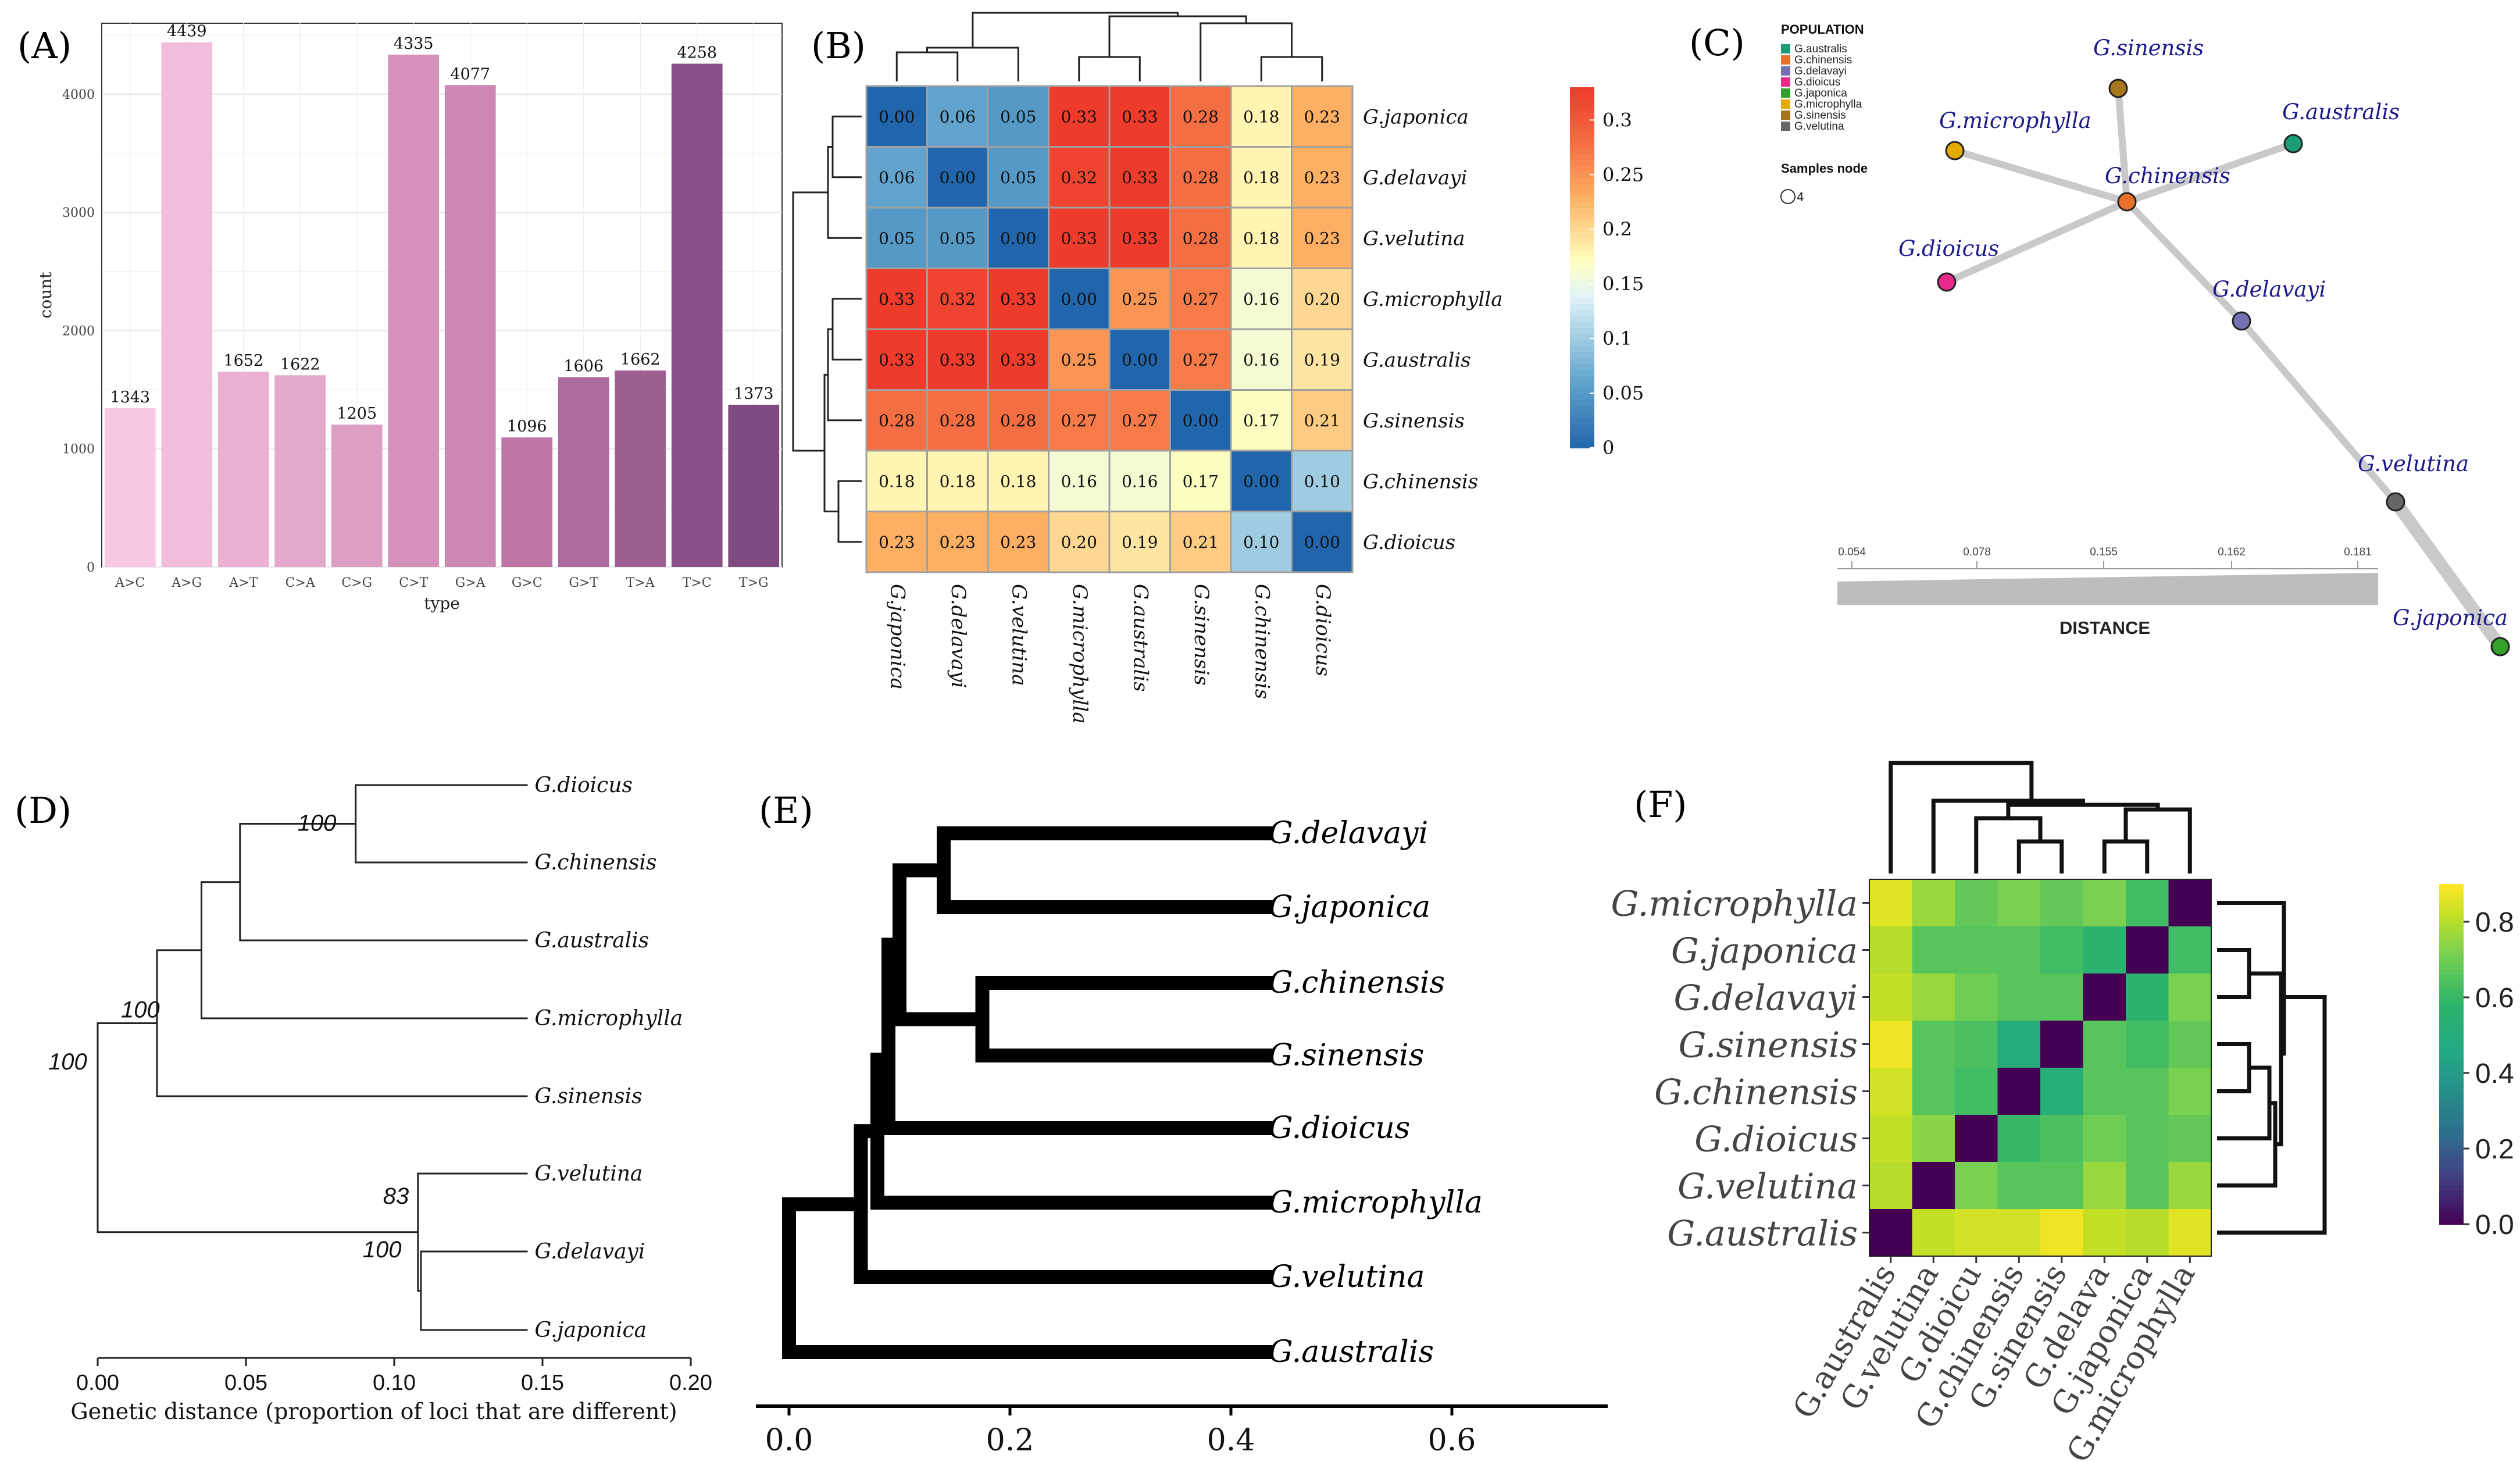 The width and height of the screenshot is (2520, 1462). What do you see at coordinates (1623, 284) in the screenshot?
I see `colorbar-tick-label: 0.15` at bounding box center [1623, 284].